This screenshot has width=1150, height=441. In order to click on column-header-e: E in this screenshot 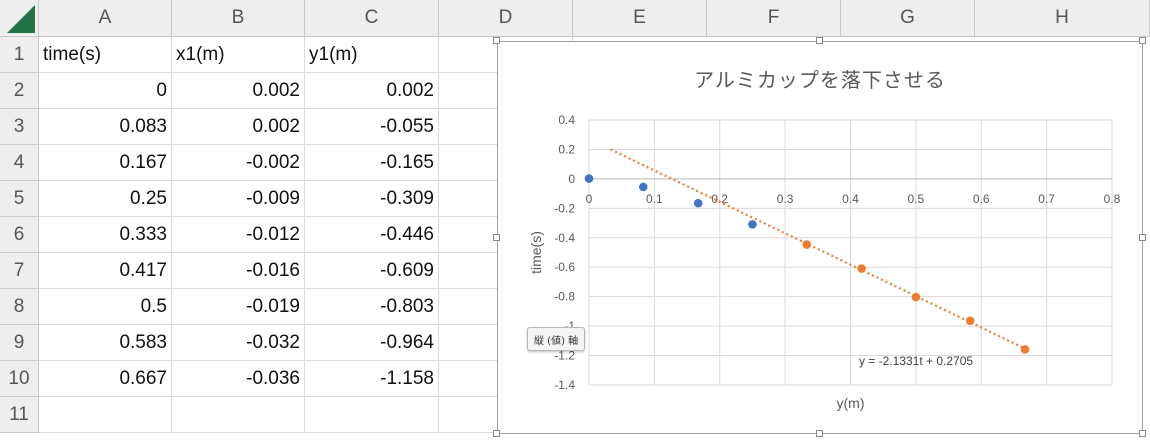, I will do `click(640, 18)`.